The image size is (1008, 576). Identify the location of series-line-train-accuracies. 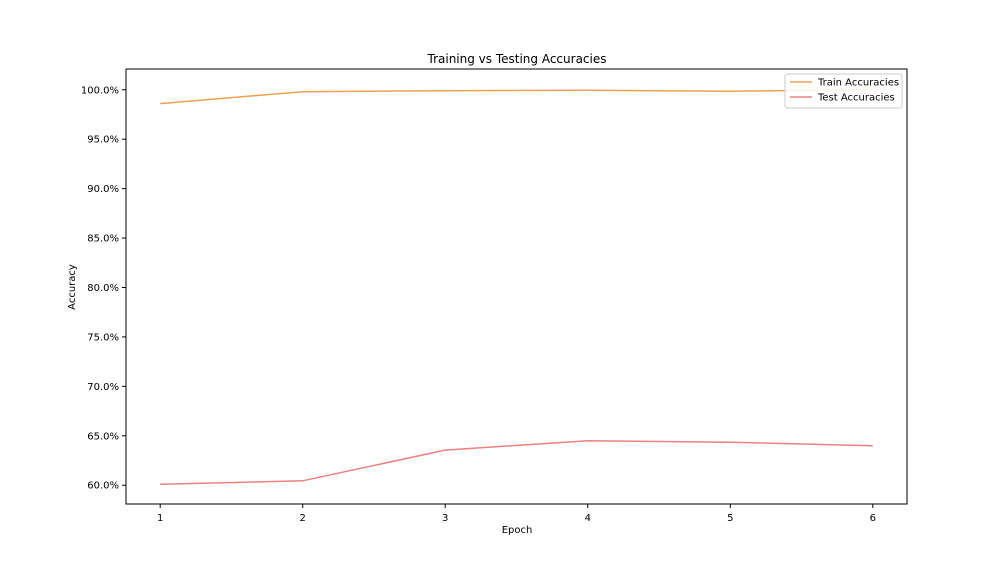
(516, 97).